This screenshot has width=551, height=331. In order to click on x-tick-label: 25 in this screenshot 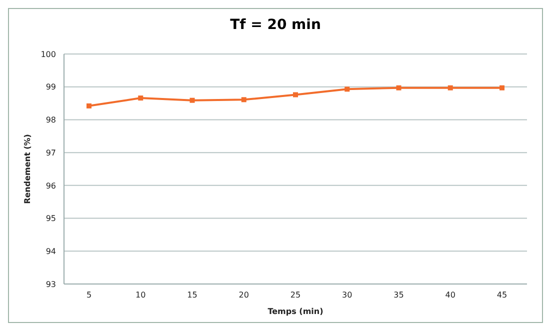, I will do `click(295, 295)`.